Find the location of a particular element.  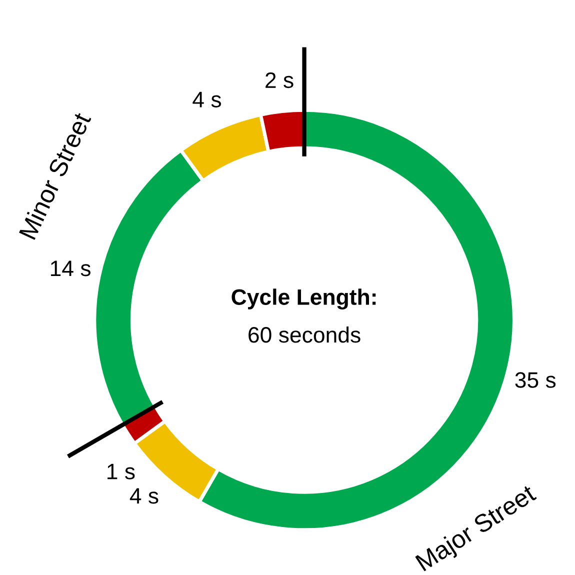

text: Cycle Length: is located at coordinates (304, 299).